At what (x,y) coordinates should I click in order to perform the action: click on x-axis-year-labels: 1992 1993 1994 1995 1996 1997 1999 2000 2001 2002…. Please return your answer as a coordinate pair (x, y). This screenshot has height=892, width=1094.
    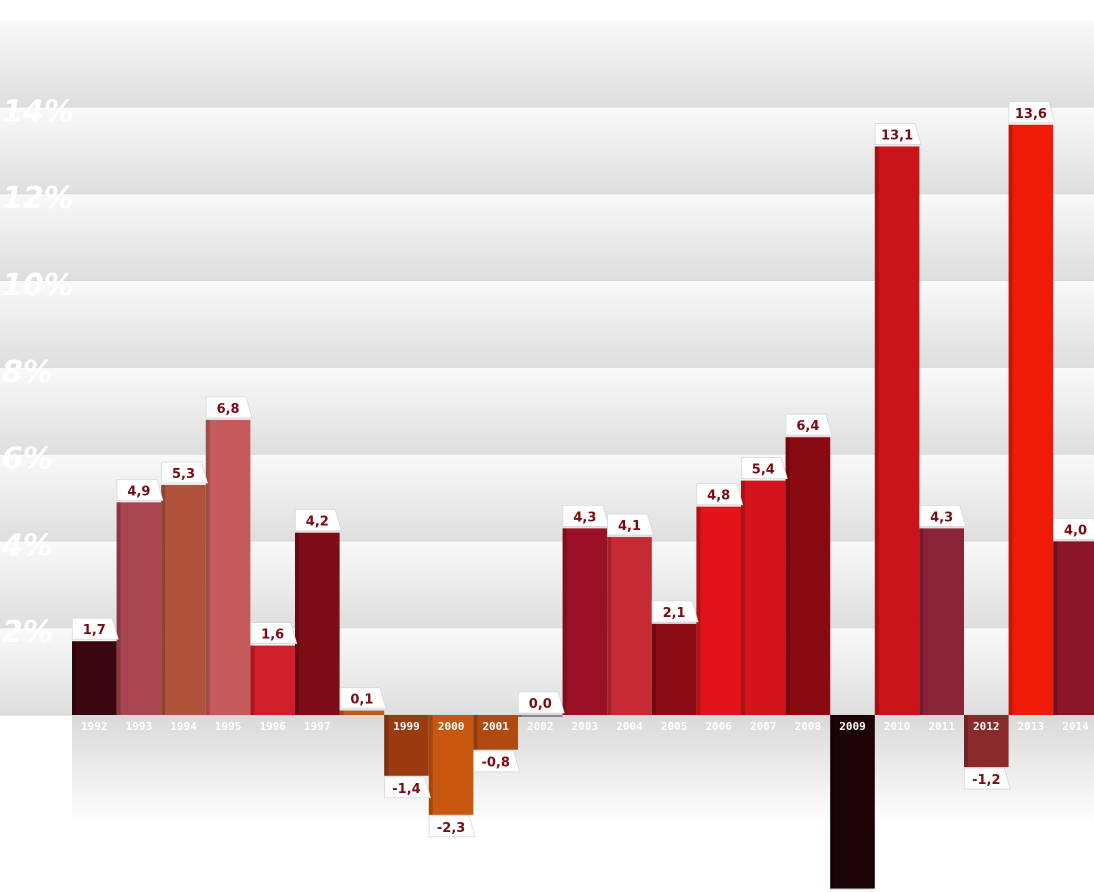
    Looking at the image, I should click on (585, 726).